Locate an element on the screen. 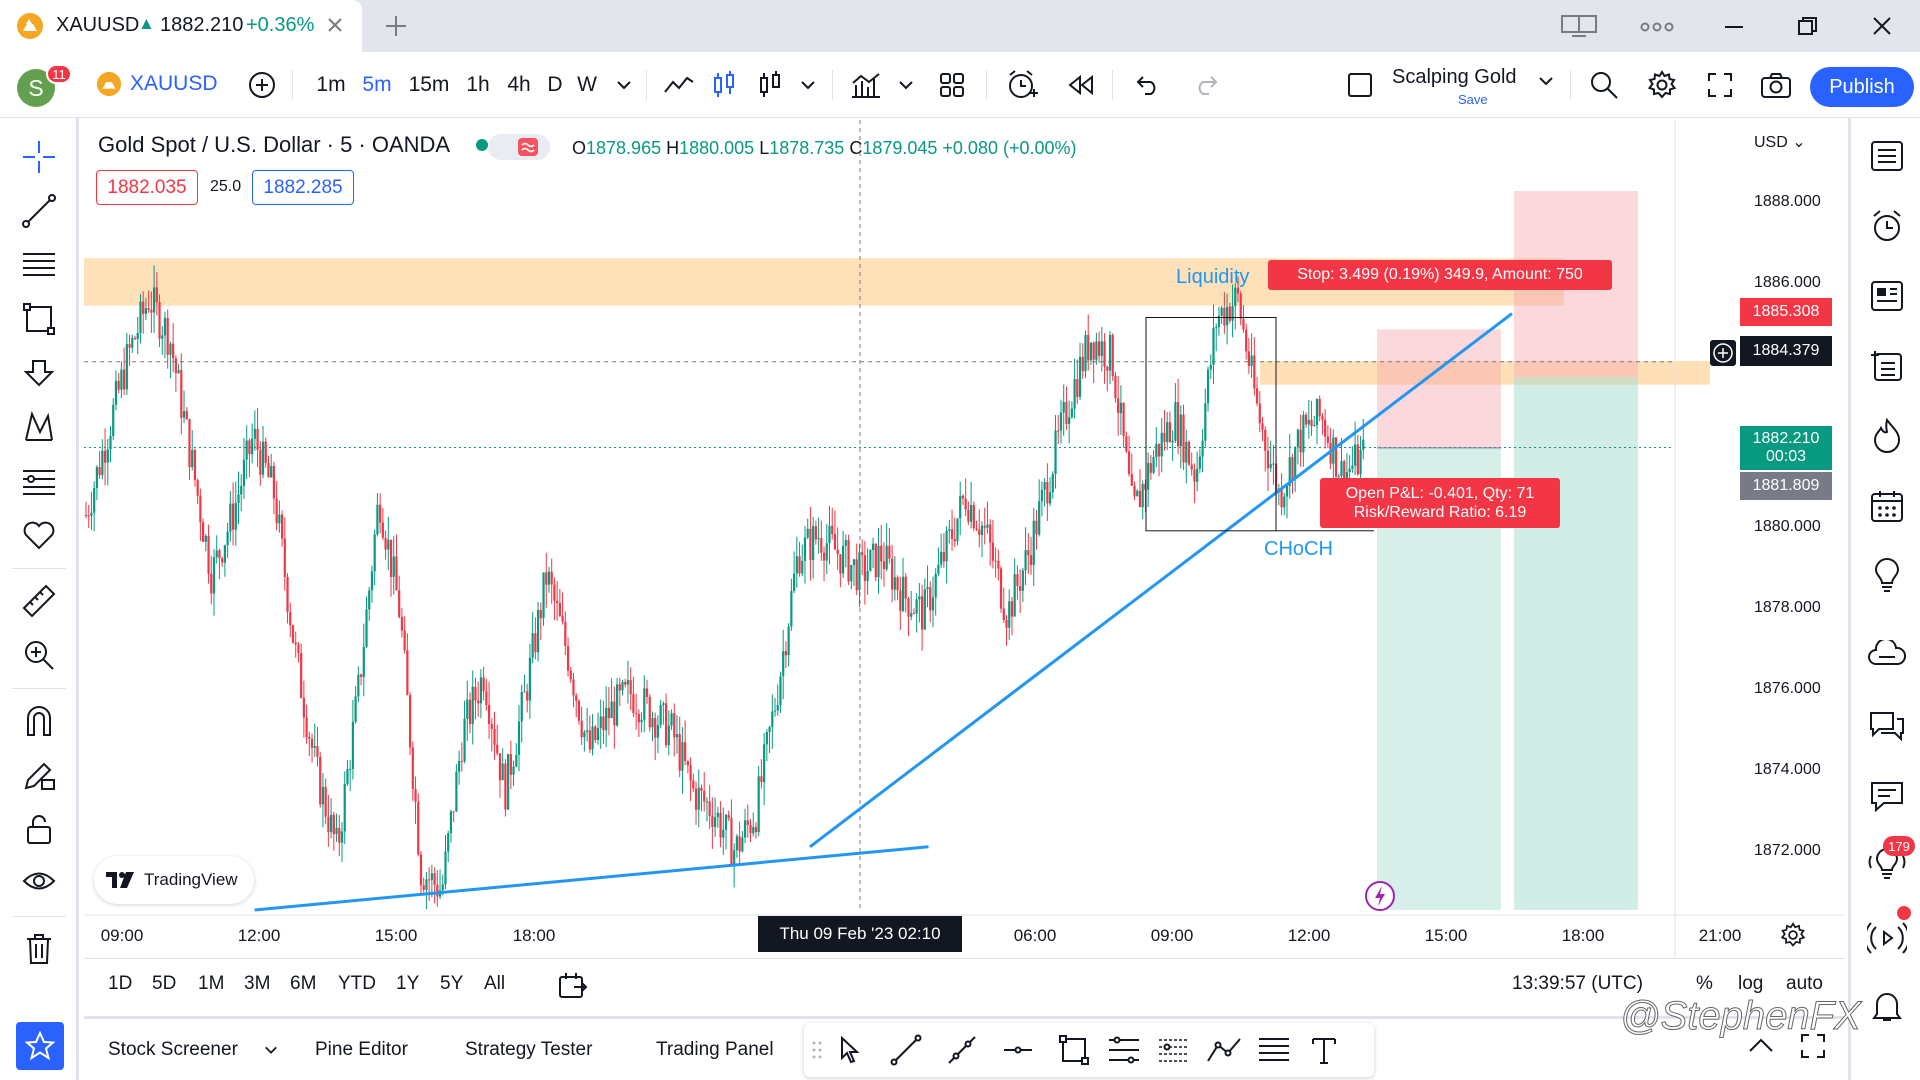 The width and height of the screenshot is (1920, 1080). cursor-icon is located at coordinates (850, 1050).